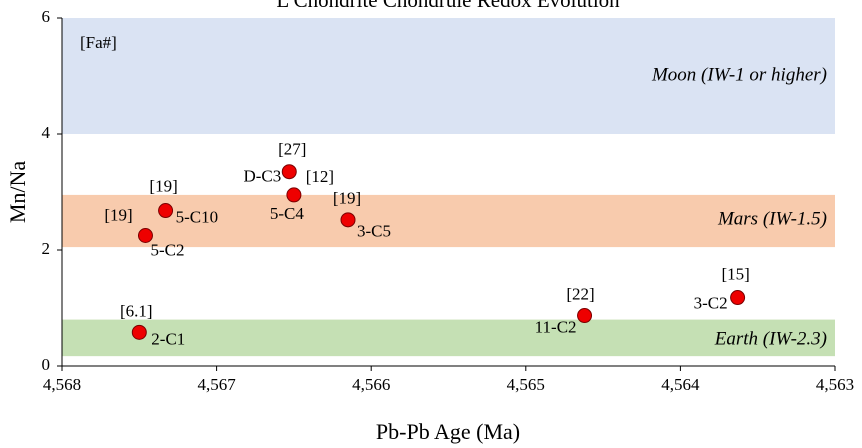 Image resolution: width=862 pixels, height=448 pixels. What do you see at coordinates (17, 192) in the screenshot?
I see `y-axis-title: Mn/Na` at bounding box center [17, 192].